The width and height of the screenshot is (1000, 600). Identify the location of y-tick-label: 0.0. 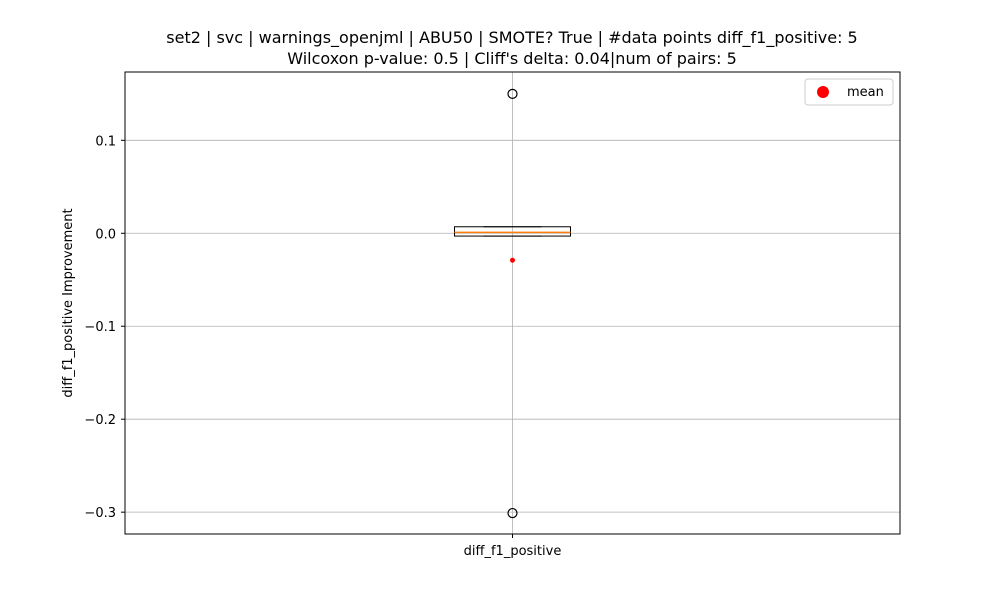
(105, 234).